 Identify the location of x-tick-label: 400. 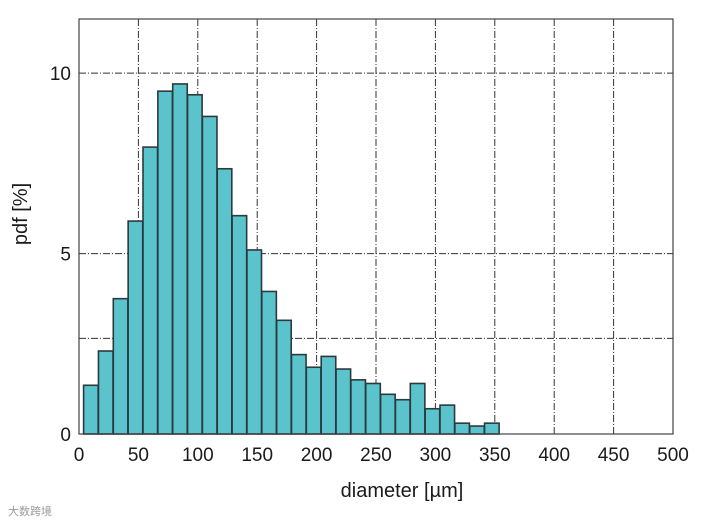
(554, 455).